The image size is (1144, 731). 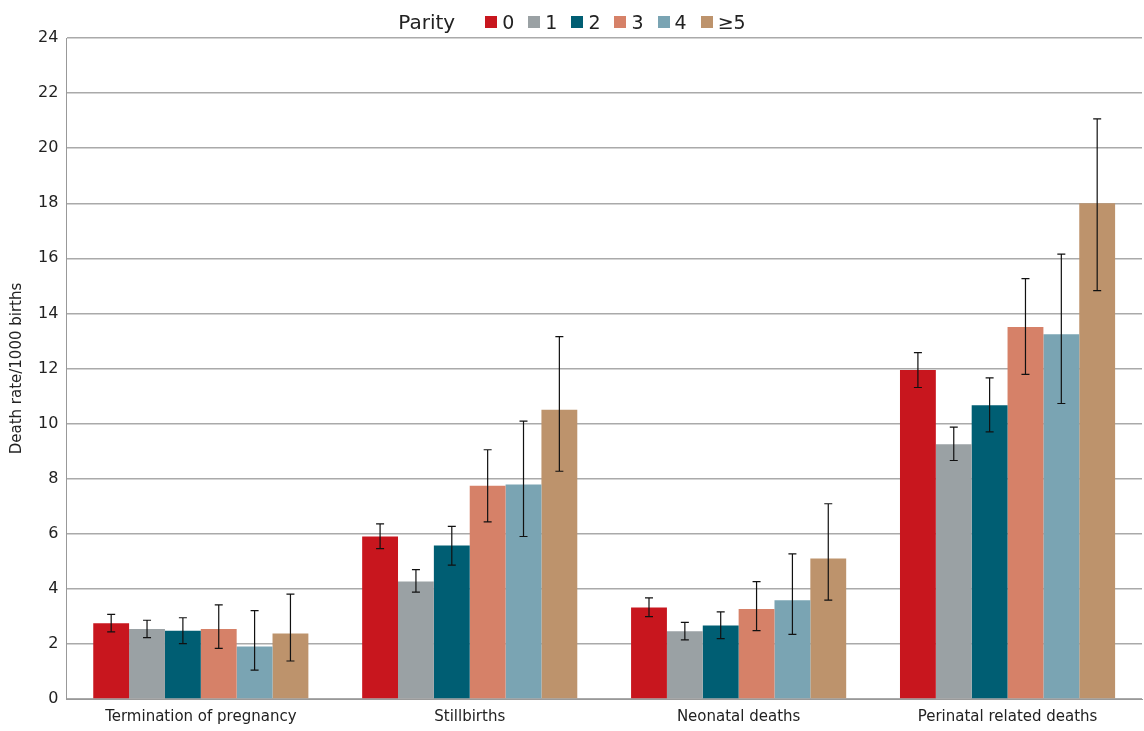 I want to click on legend-label: 1, so click(x=551, y=22).